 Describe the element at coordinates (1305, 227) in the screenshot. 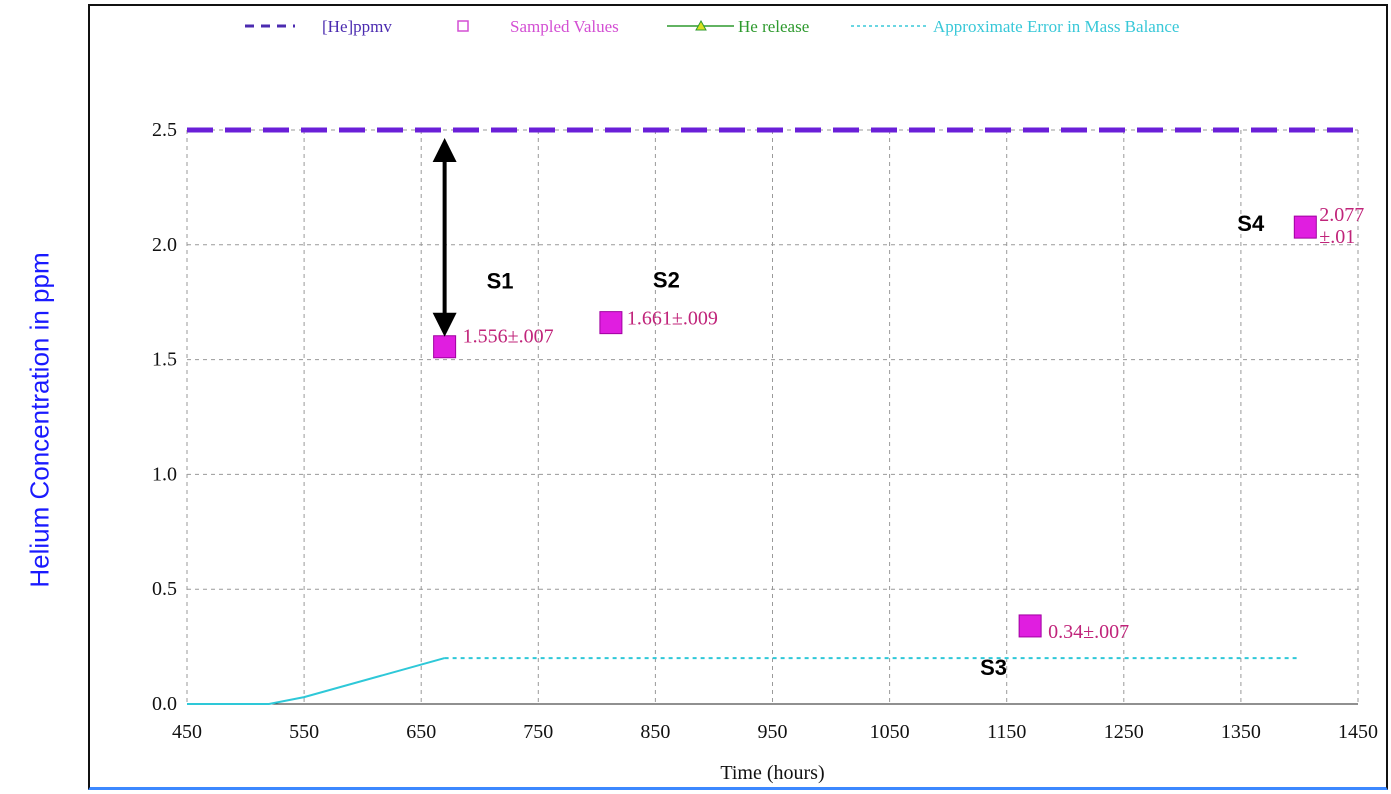

I see `sample-marker-s4` at that location.